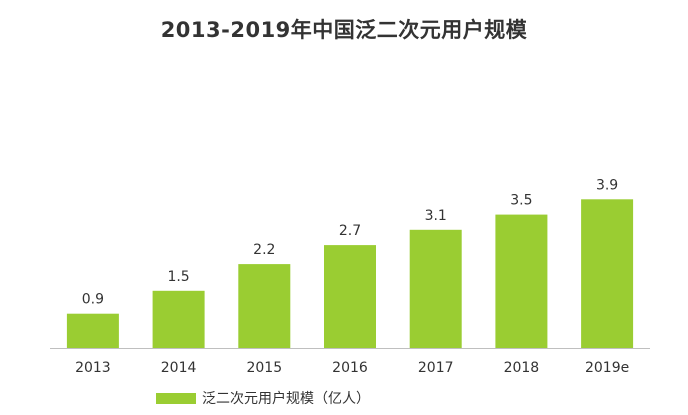  Describe the element at coordinates (521, 201) in the screenshot. I see `data-label-2018: 3.5` at that location.